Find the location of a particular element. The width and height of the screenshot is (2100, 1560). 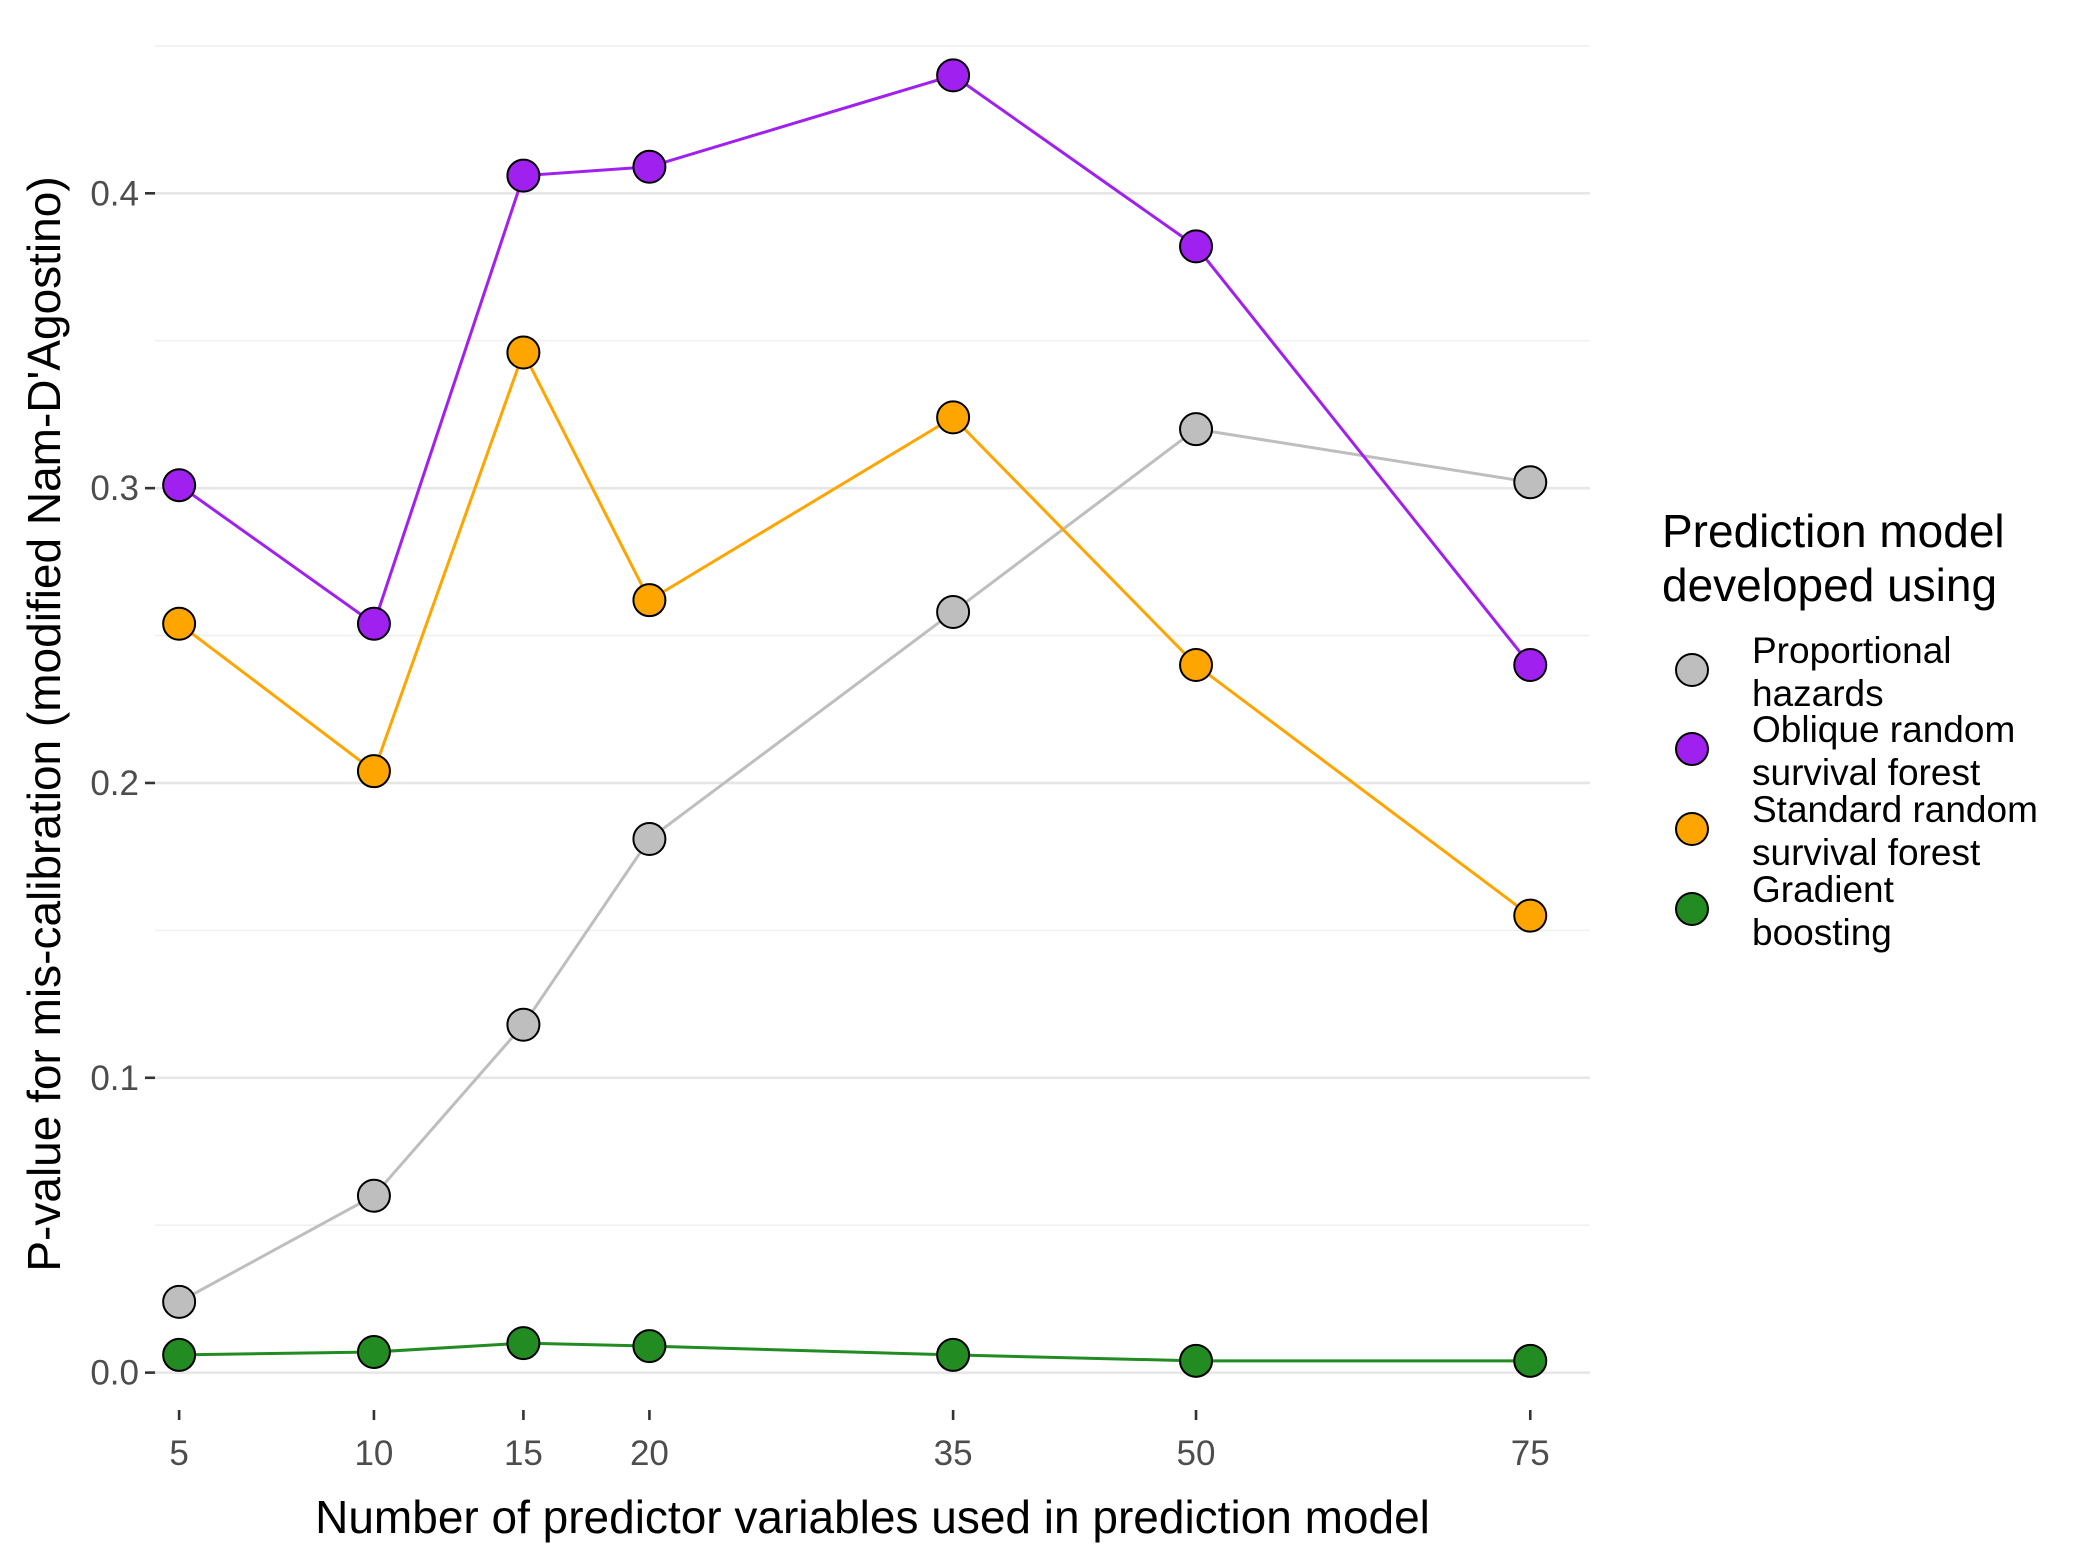

legend-label-line: Gradient is located at coordinates (1823, 889).